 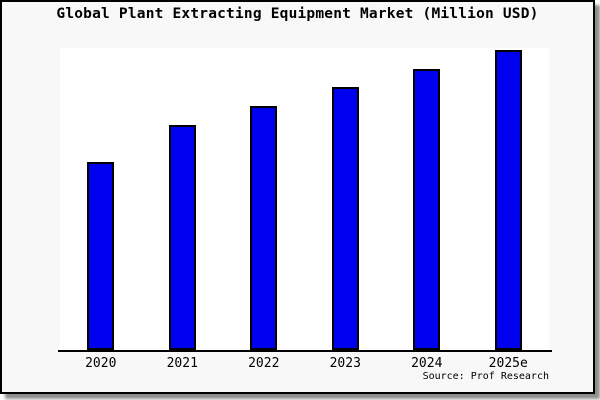 What do you see at coordinates (305, 351) in the screenshot?
I see `x-axis-line` at bounding box center [305, 351].